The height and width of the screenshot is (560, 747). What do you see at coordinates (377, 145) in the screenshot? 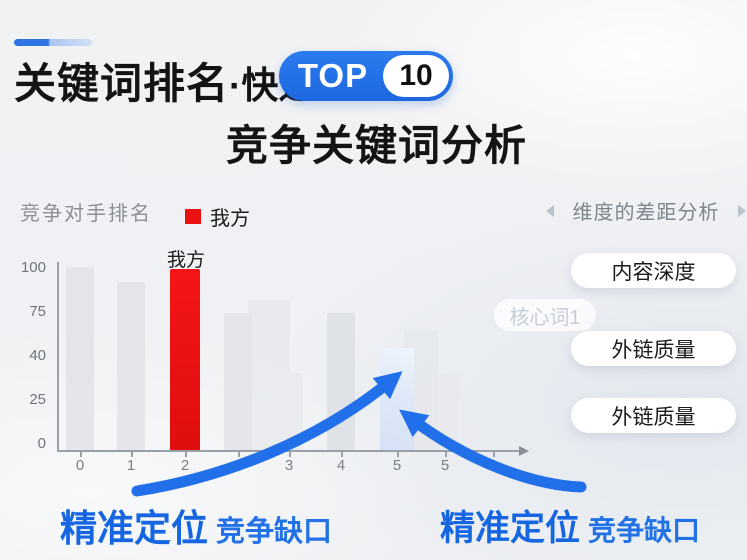
I see `page-subtitle: 竞争关键词分析` at bounding box center [377, 145].